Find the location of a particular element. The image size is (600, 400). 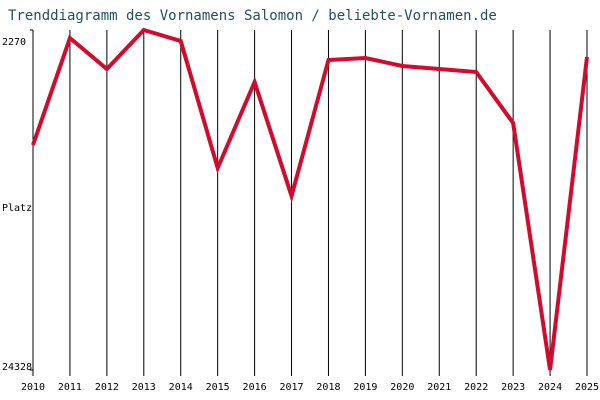

x-tick-label: 2016 is located at coordinates (255, 387).